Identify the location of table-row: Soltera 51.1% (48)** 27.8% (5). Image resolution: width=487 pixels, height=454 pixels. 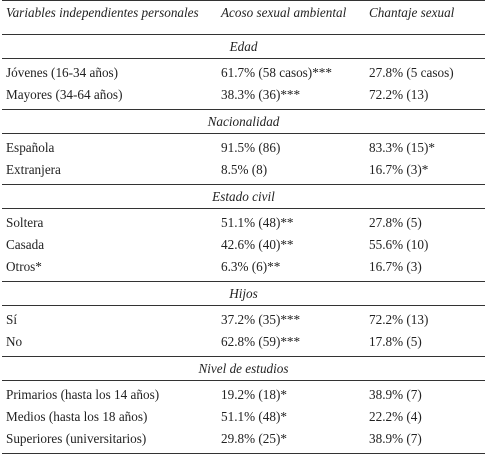
(243, 222).